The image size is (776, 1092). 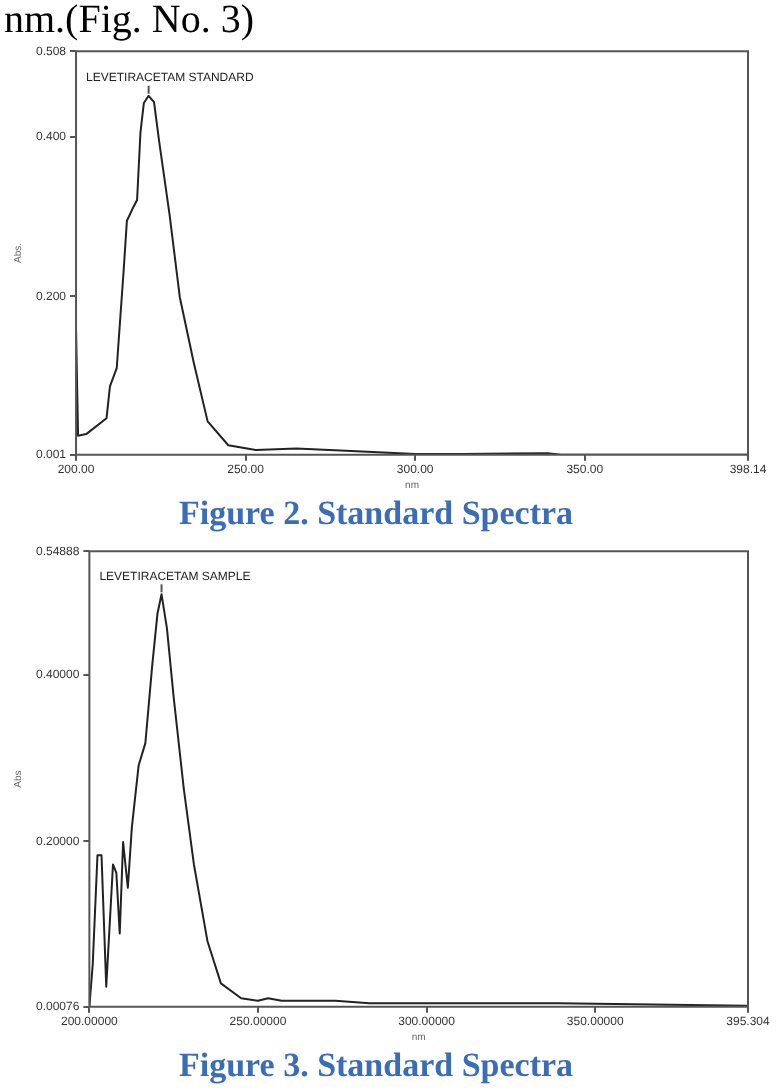 What do you see at coordinates (376, 1065) in the screenshot?
I see `text: Figure 3. Standard Spectra` at bounding box center [376, 1065].